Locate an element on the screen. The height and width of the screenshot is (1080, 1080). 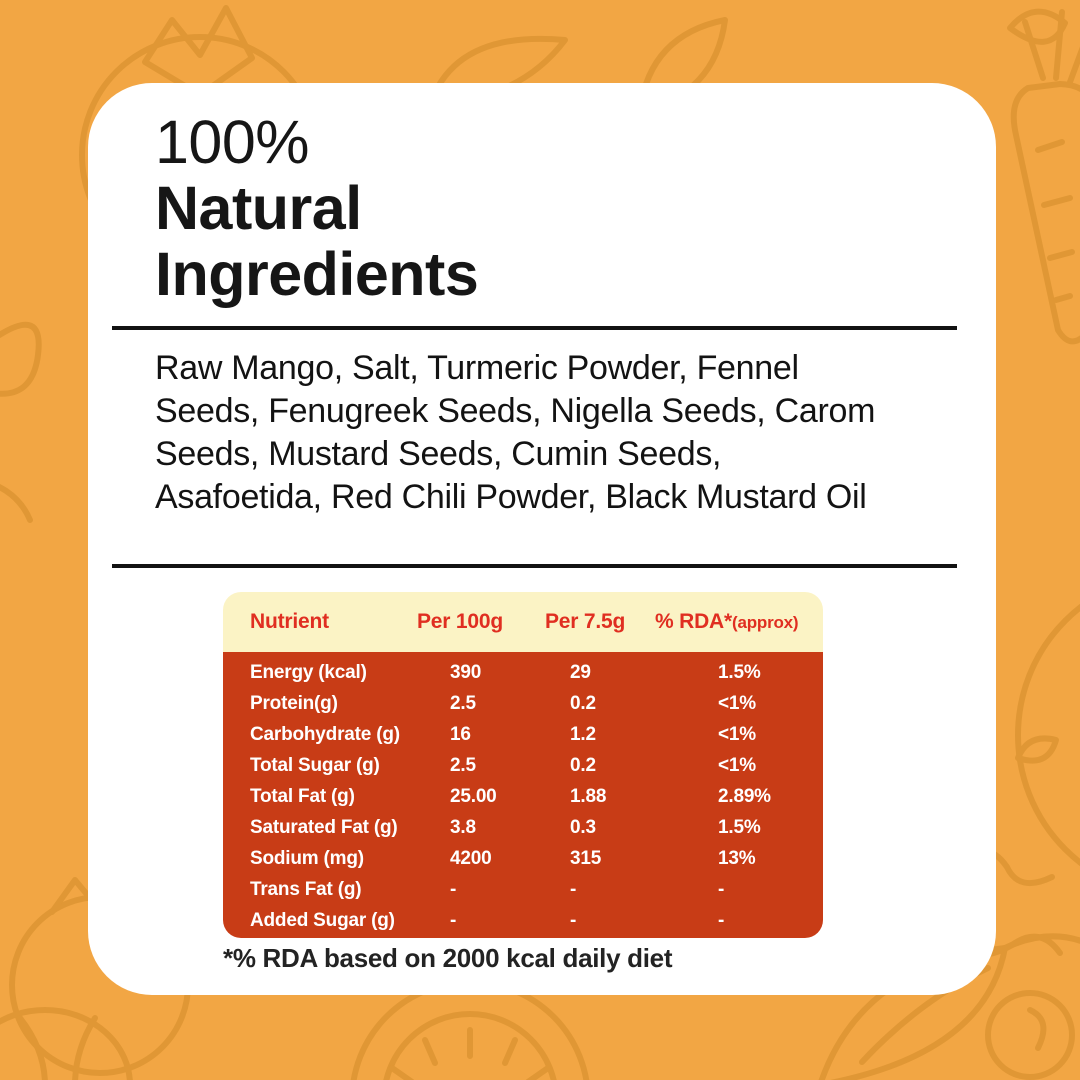
cell-per7-5g-value: 315 is located at coordinates (586, 858).